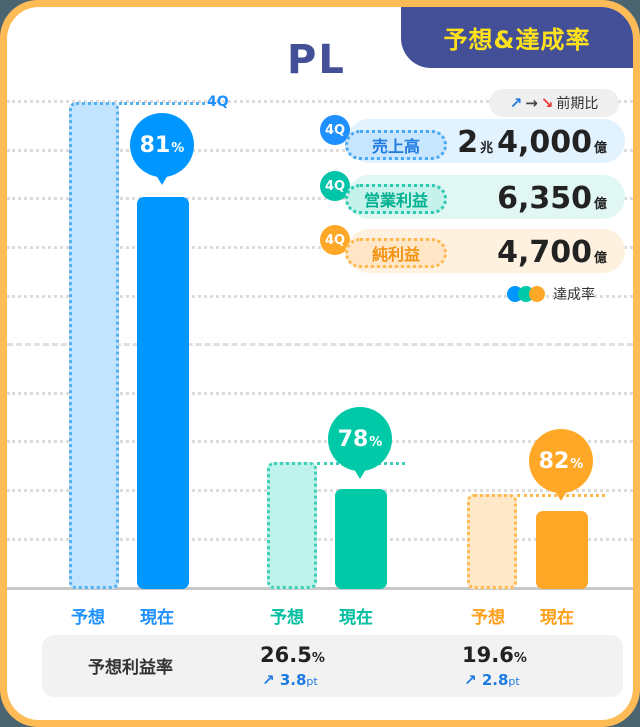  What do you see at coordinates (290, 680) in the screenshot?
I see `margin-delta-operating: ↗ 3.8pt` at bounding box center [290, 680].